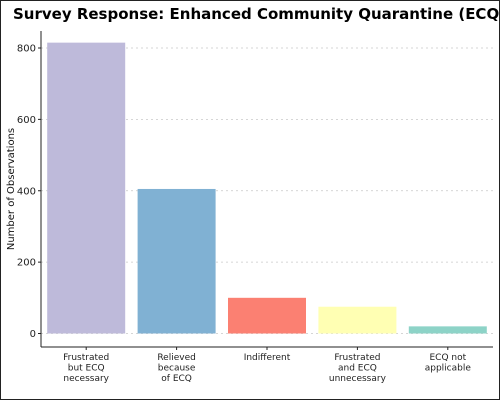 The width and height of the screenshot is (500, 400). What do you see at coordinates (86, 368) in the screenshot?
I see `x-tick-label: Frustrated but ECQ necessary` at bounding box center [86, 368].